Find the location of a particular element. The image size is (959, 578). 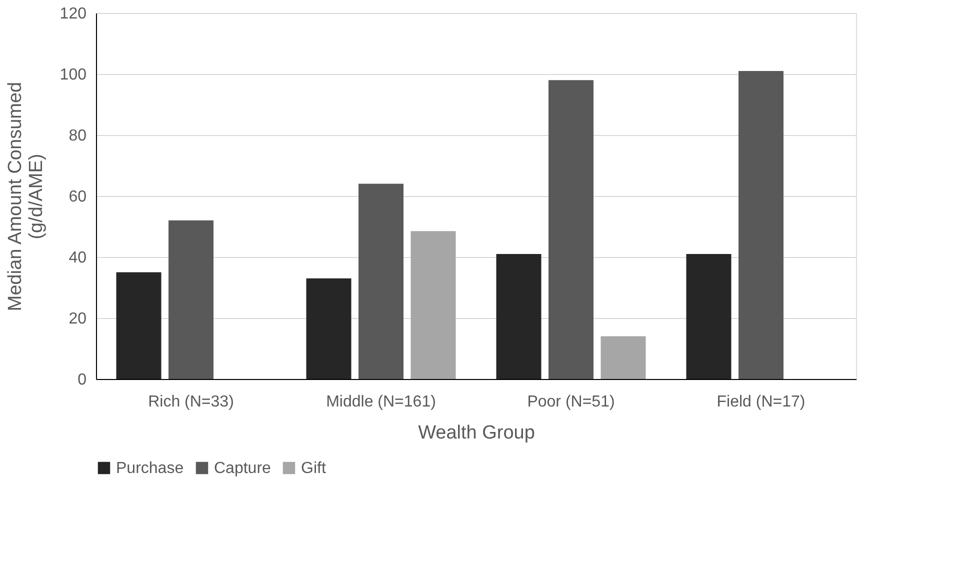

x-tick-label: Middle (N=161) is located at coordinates (381, 402).